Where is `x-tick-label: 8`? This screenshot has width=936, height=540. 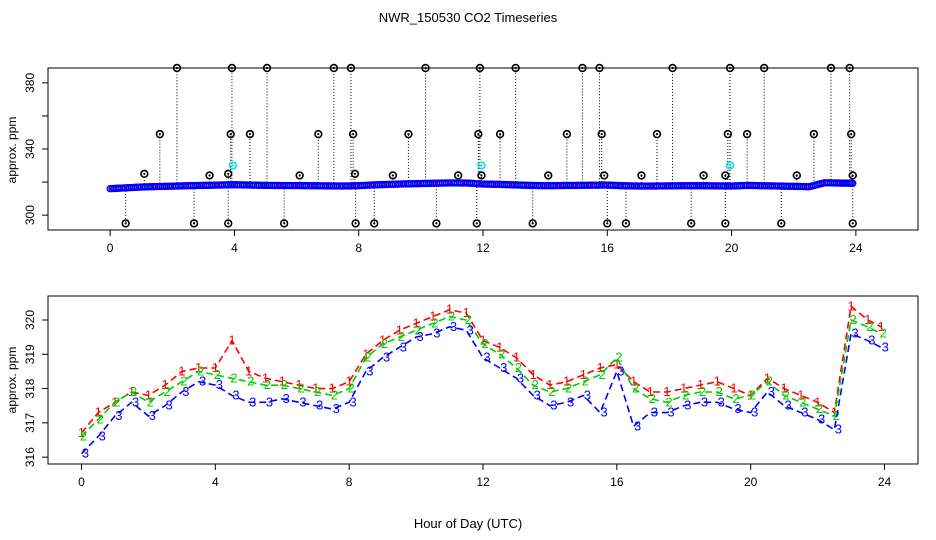 x-tick-label: 8 is located at coordinates (349, 482).